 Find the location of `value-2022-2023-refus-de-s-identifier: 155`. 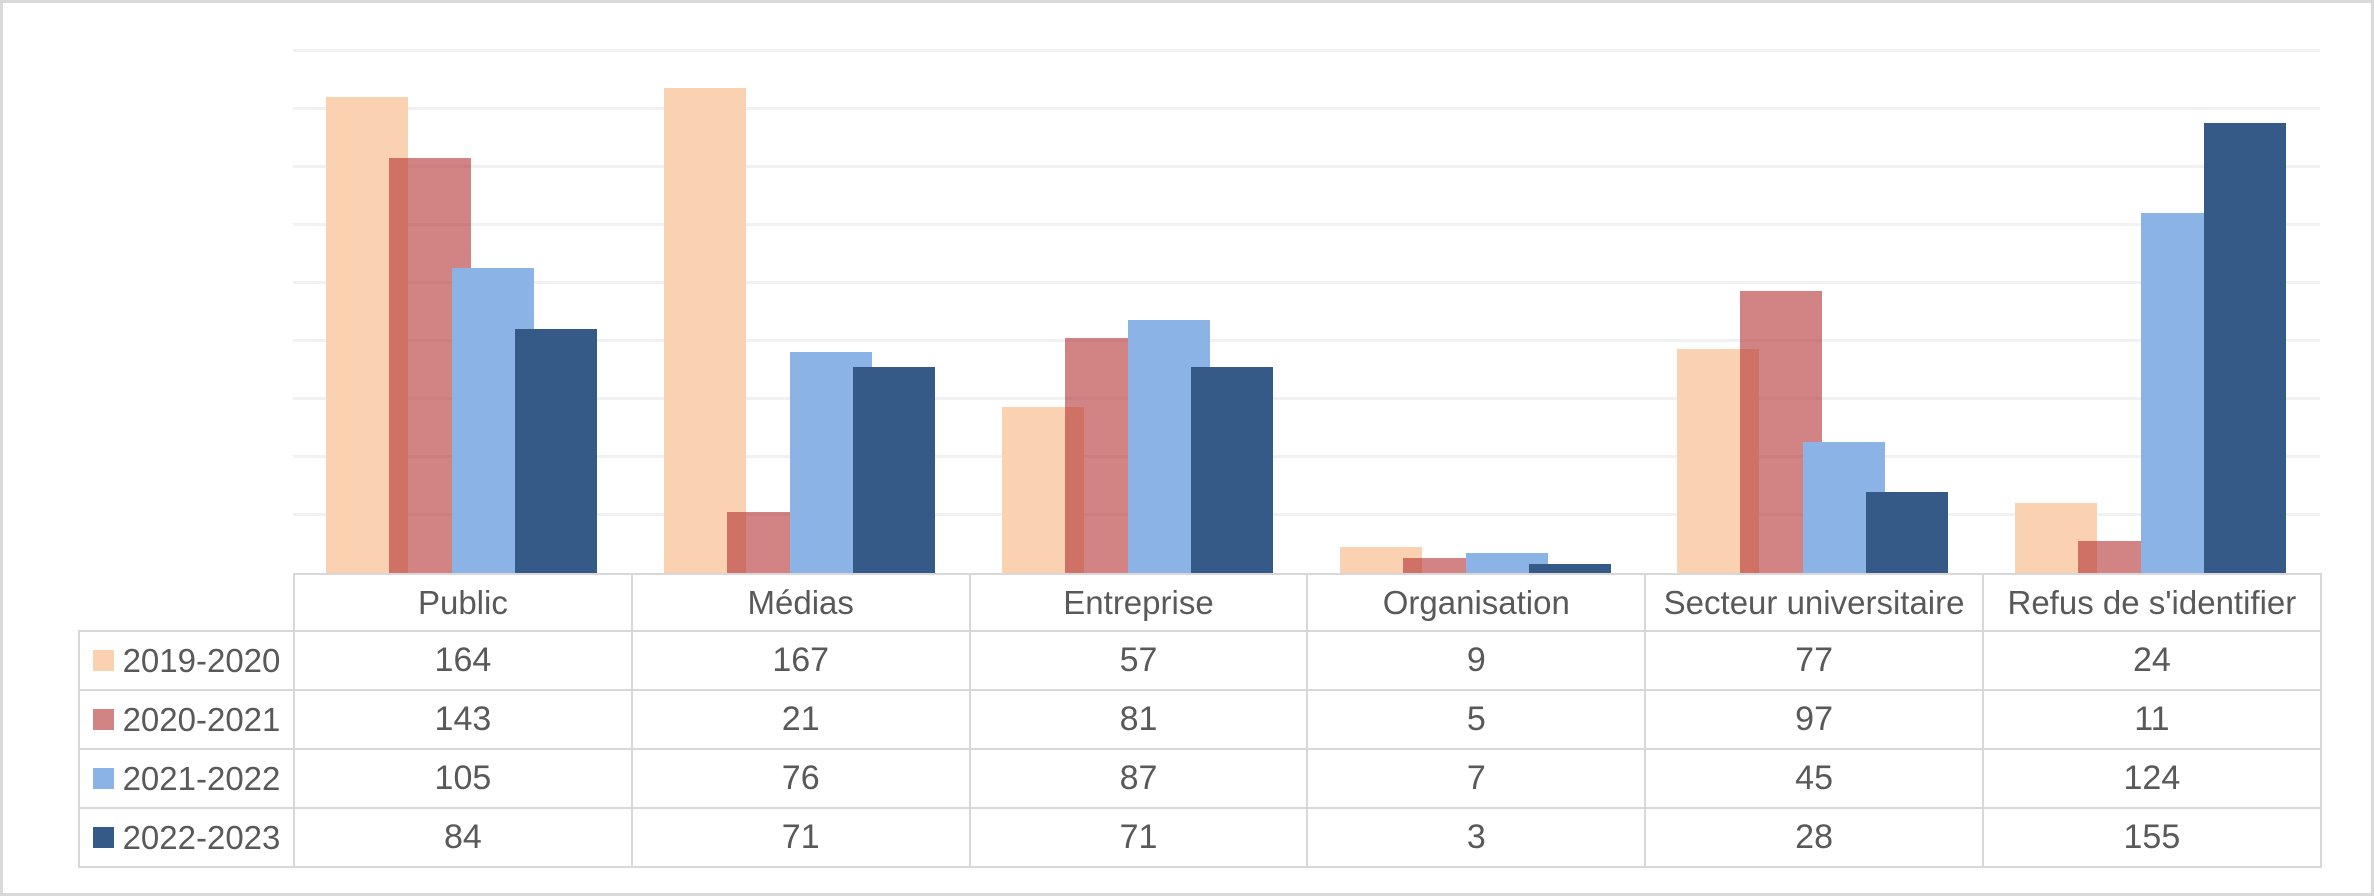

value-2022-2023-refus-de-s-identifier: 155 is located at coordinates (2151, 837).